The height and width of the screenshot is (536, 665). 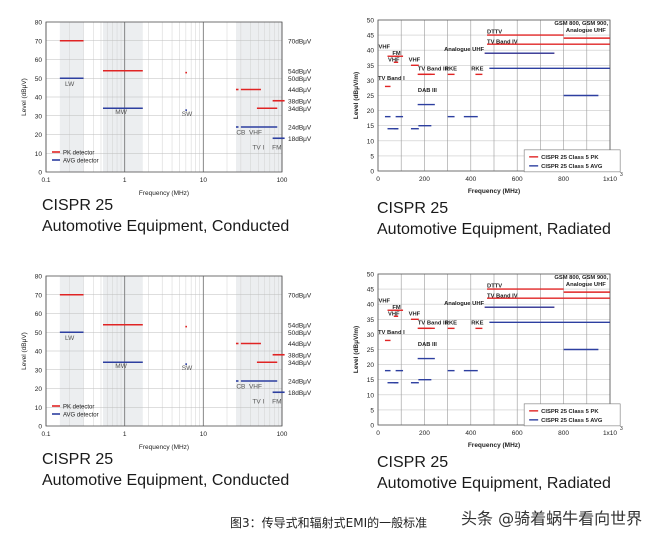 What do you see at coordinates (371, 380) in the screenshot?
I see `y-tick-label: 15` at bounding box center [371, 380].